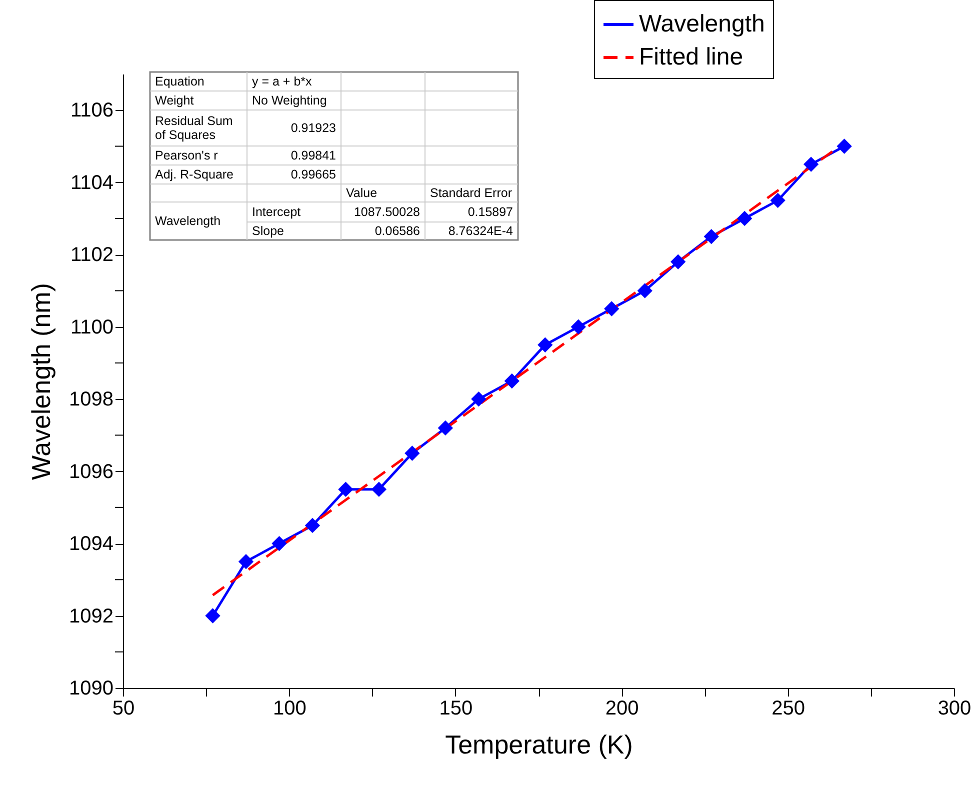  Describe the element at coordinates (268, 231) in the screenshot. I see `annotation: Slope` at that location.